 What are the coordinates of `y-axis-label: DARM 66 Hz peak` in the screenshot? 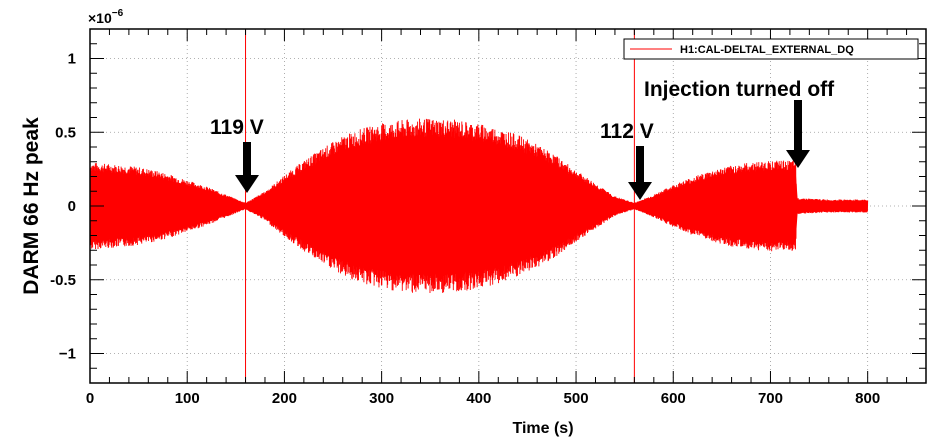 It's located at (31, 206).